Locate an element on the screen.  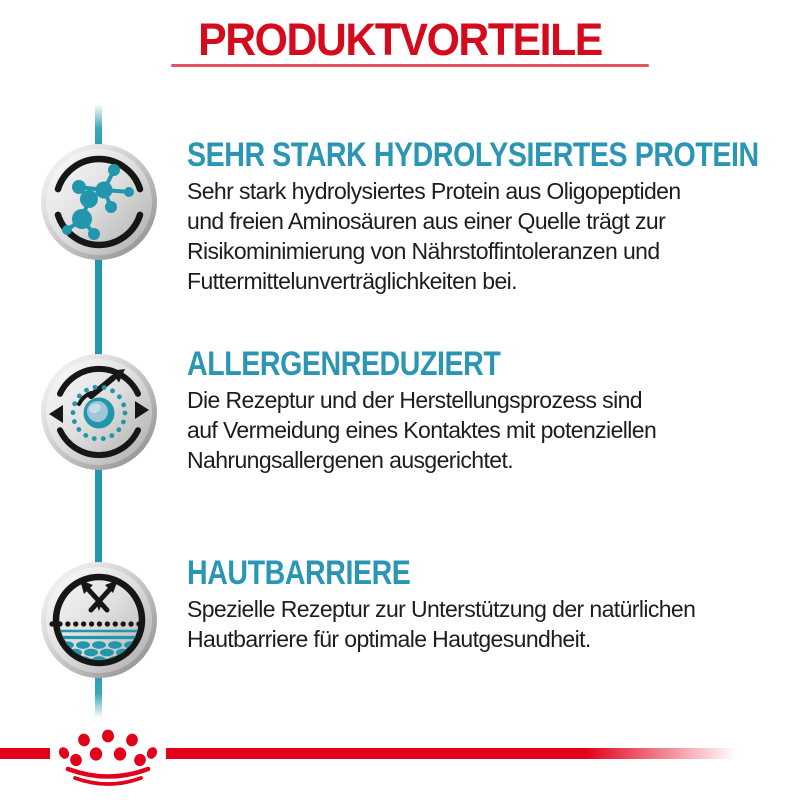
section-heading: ALLERGENREDUZIERT is located at coordinates (344, 364).